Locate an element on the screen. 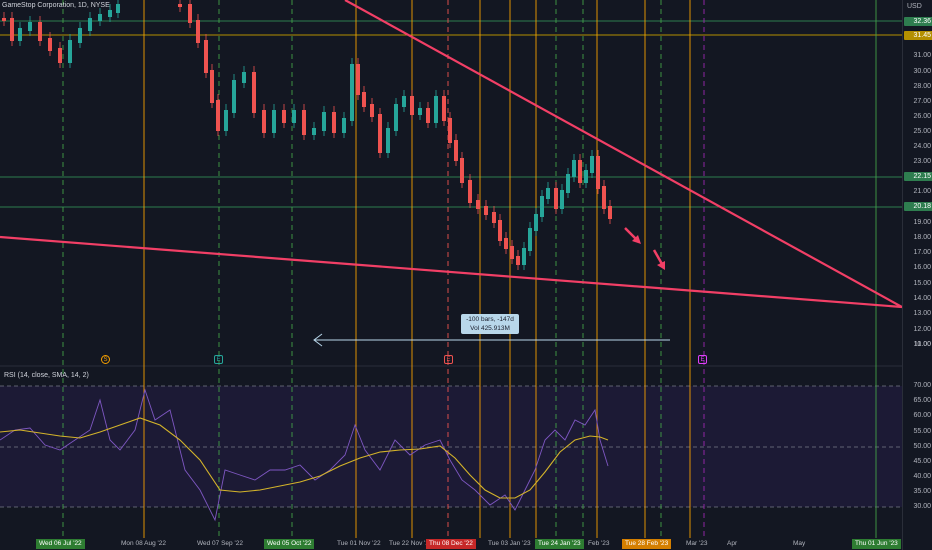 This screenshot has height=550, width=932. price-tag-31-45: 31.45 is located at coordinates (918, 35).